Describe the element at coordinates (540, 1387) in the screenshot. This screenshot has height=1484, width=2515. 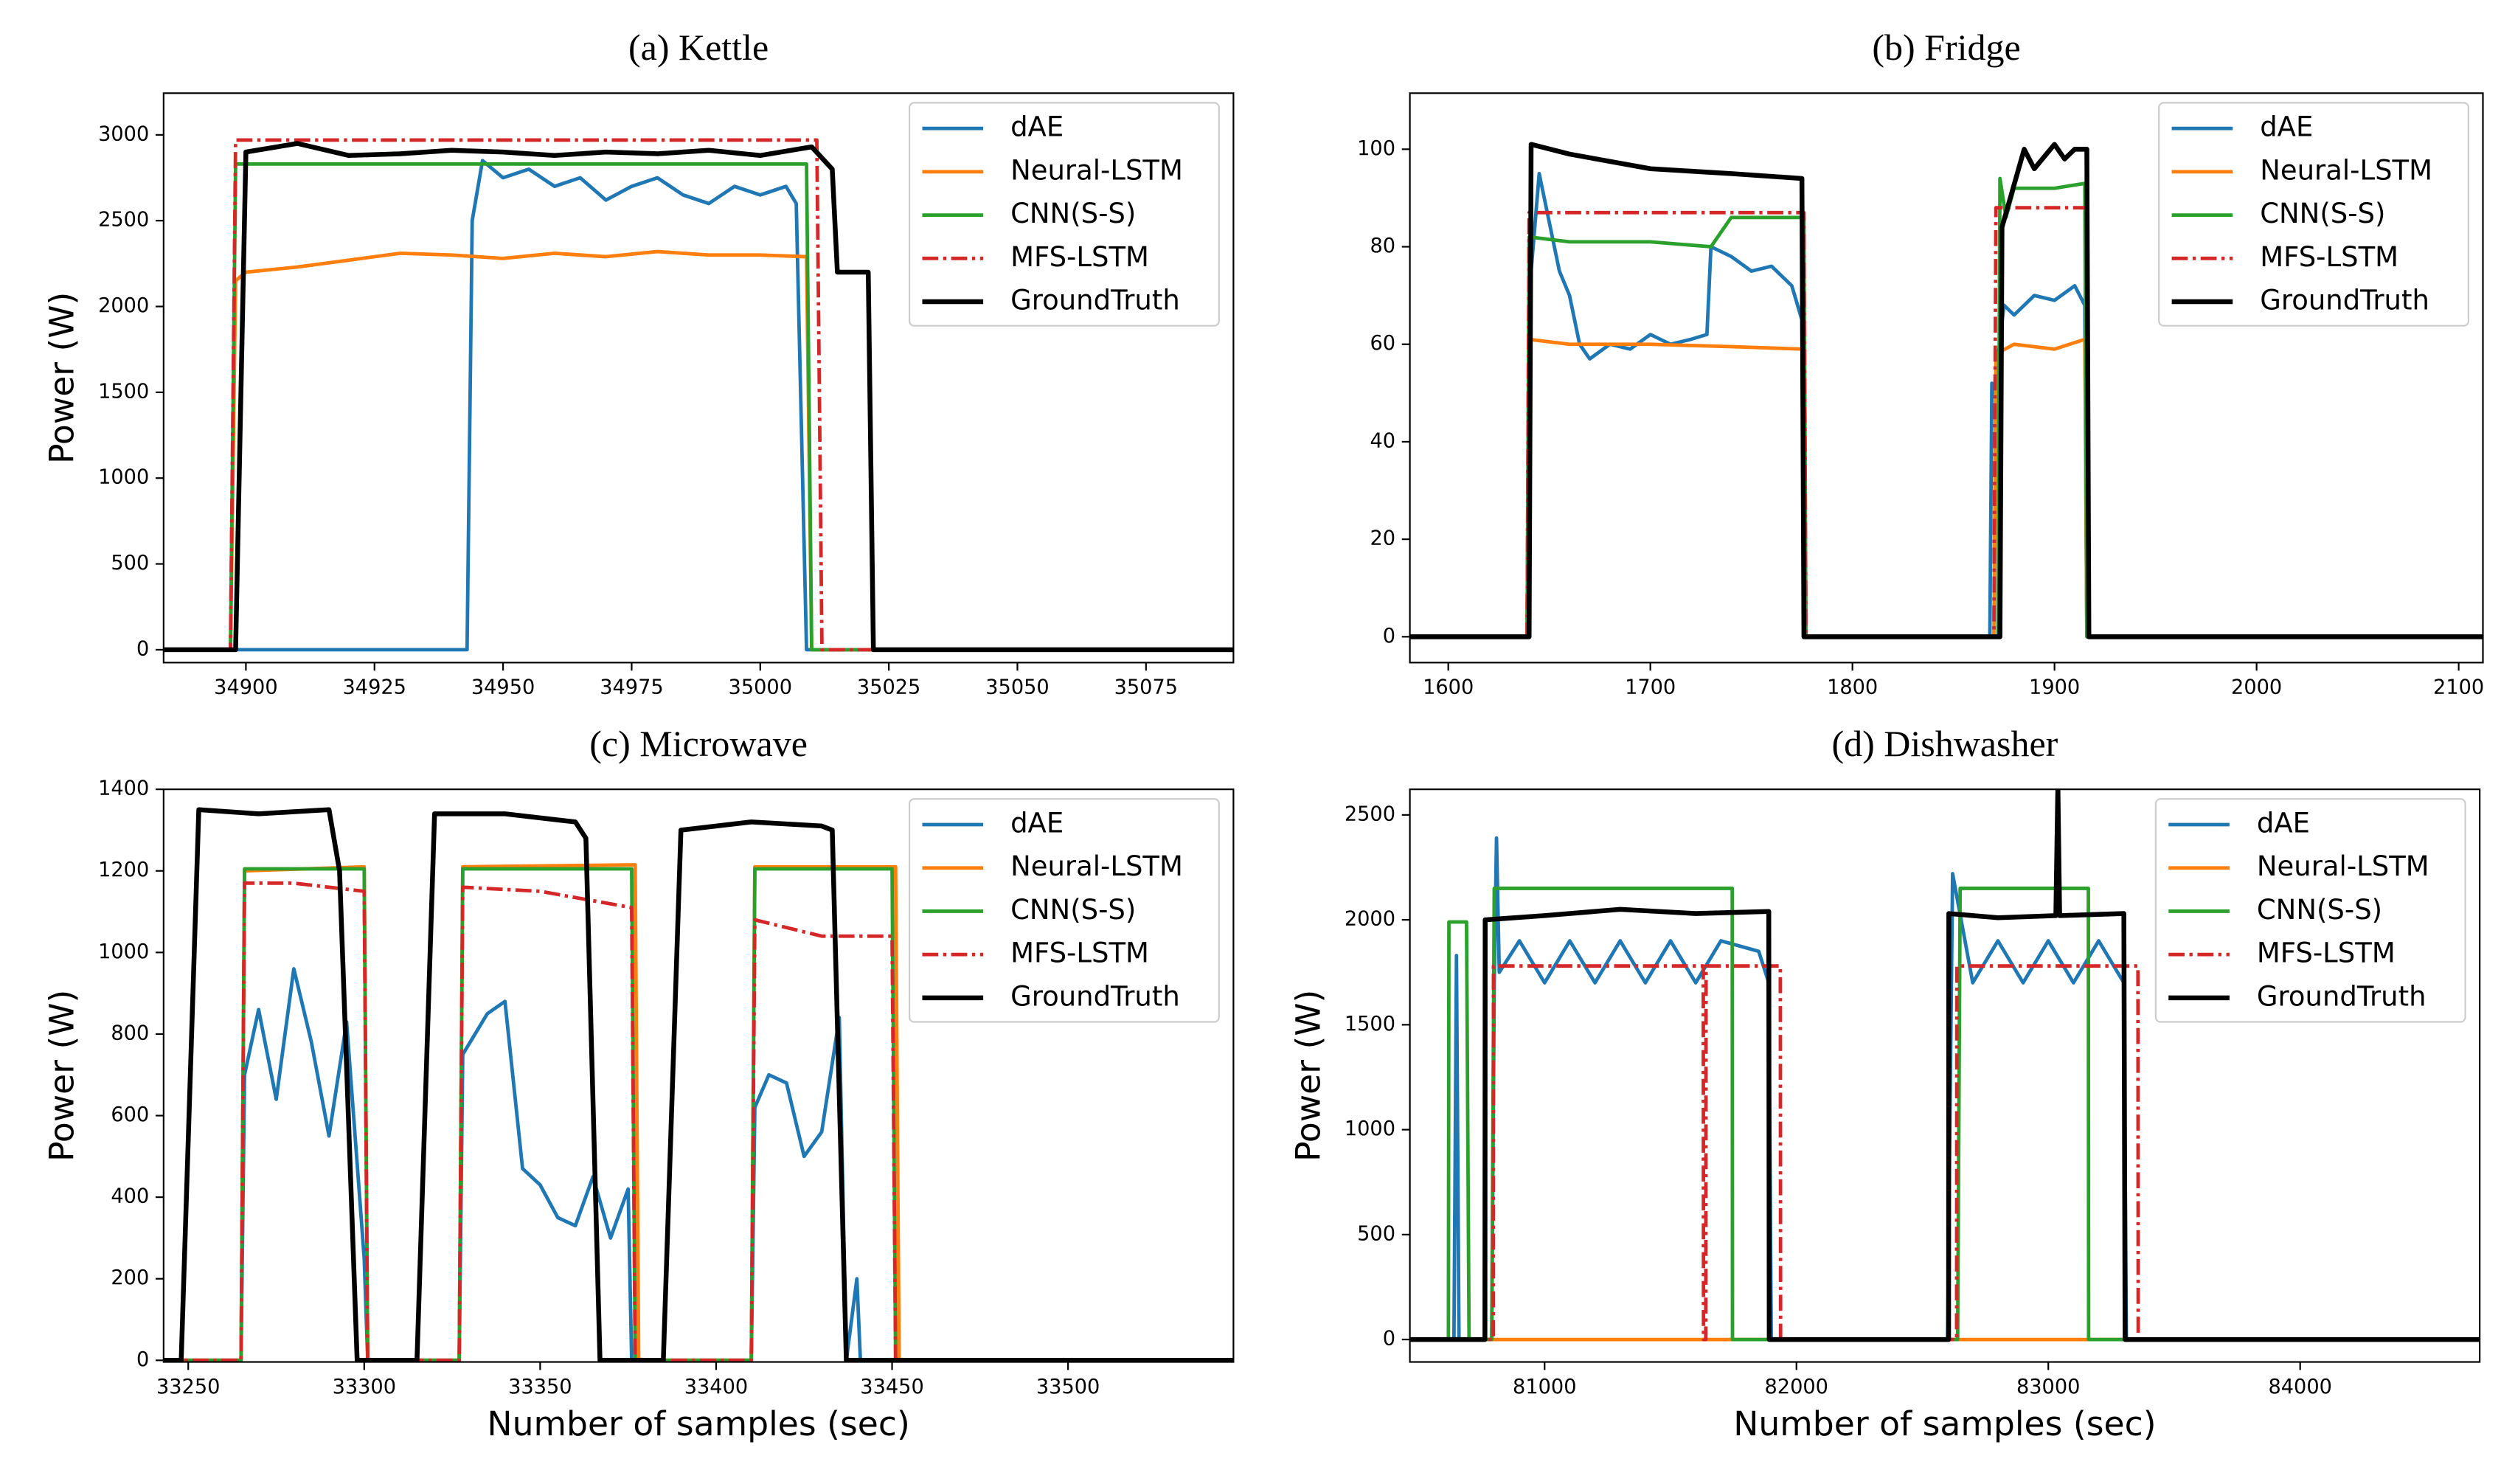
I see `x-tick-label: 33350` at that location.